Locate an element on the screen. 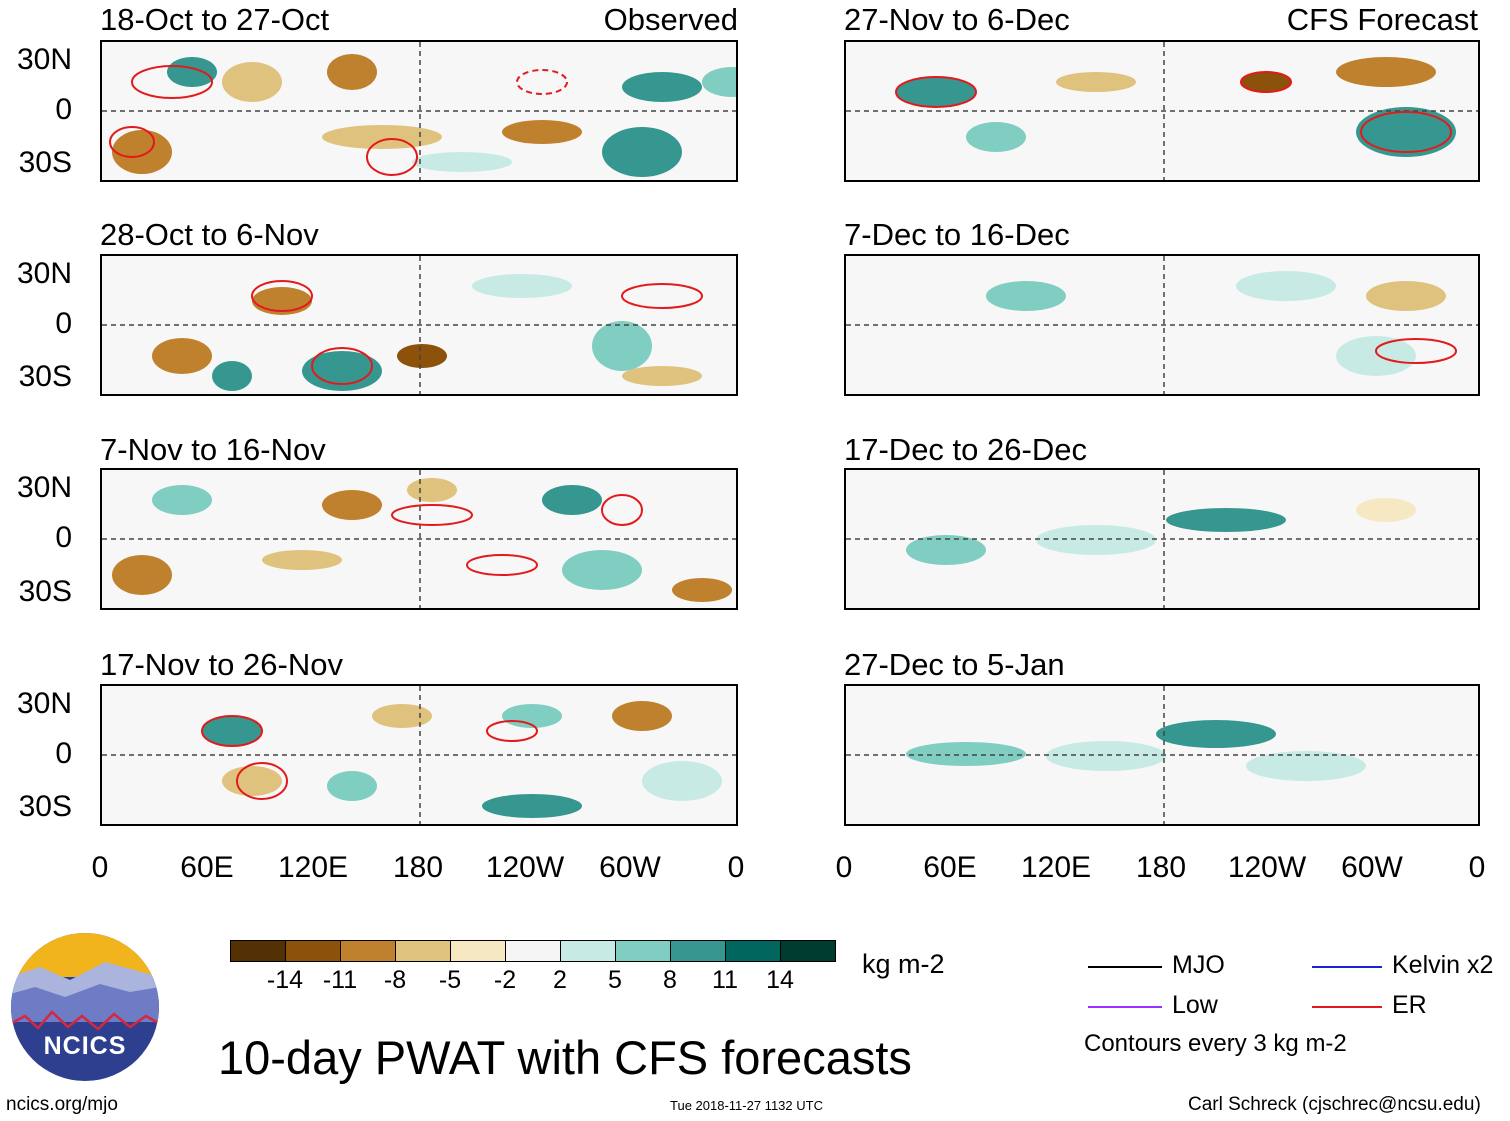 Image resolution: width=1510 pixels, height=1121 pixels. colorbar-label: -11 is located at coordinates (340, 980).